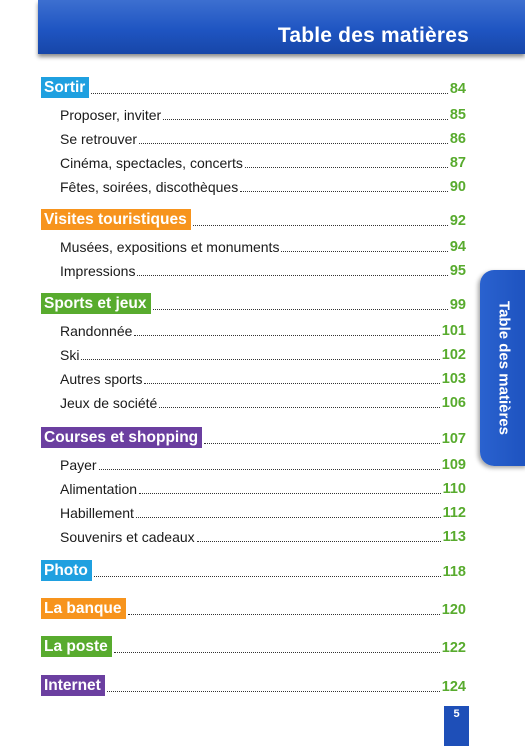 The height and width of the screenshot is (746, 525). Describe the element at coordinates (253, 87) in the screenshot. I see `toc-section-row: Sortir 84` at that location.